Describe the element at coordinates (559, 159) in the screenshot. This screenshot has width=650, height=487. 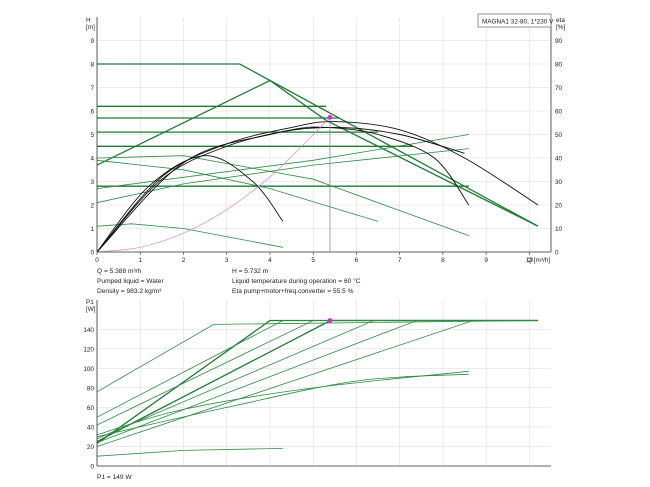
I see `eta-tick-label: 40` at that location.